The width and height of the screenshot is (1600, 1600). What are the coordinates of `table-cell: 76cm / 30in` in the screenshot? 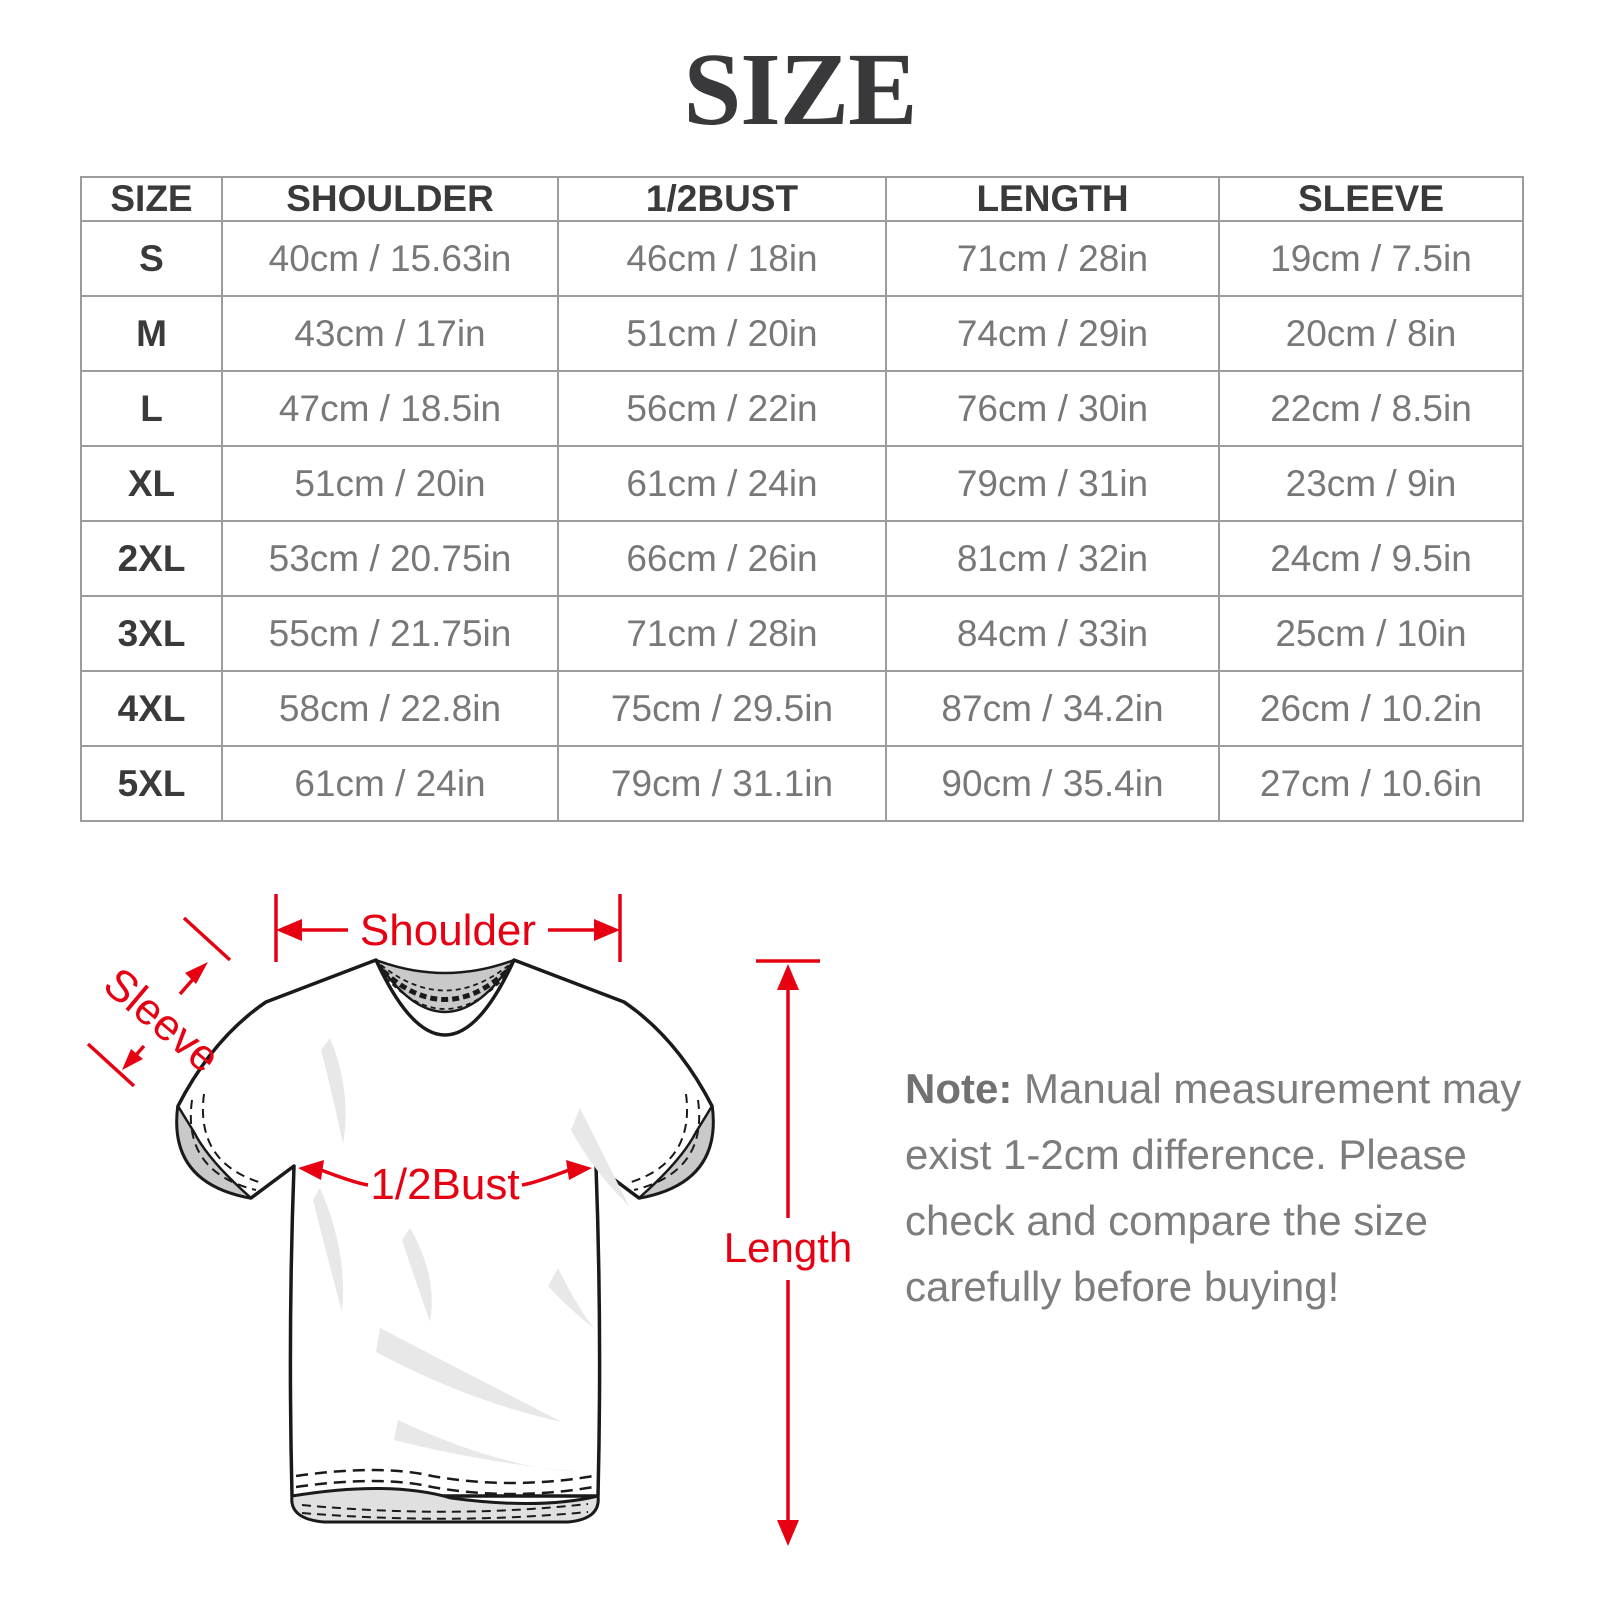 It's located at (1052, 408).